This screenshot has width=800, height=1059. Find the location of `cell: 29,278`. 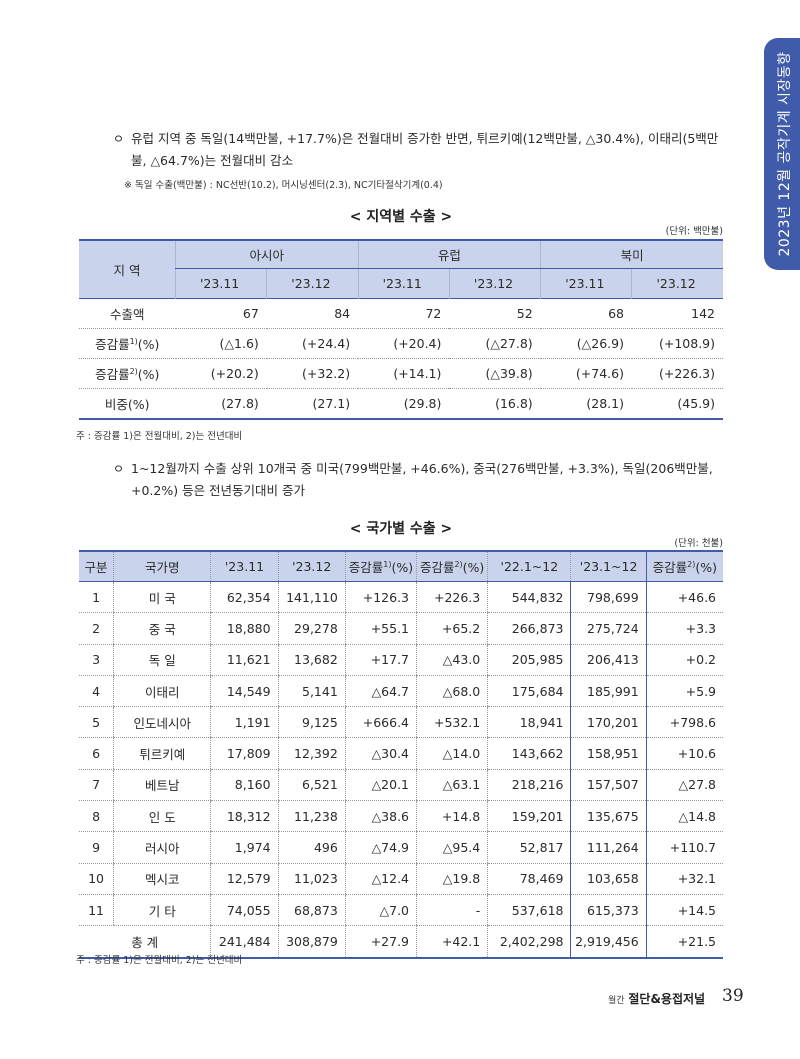

cell: 29,278 is located at coordinates (311, 628).